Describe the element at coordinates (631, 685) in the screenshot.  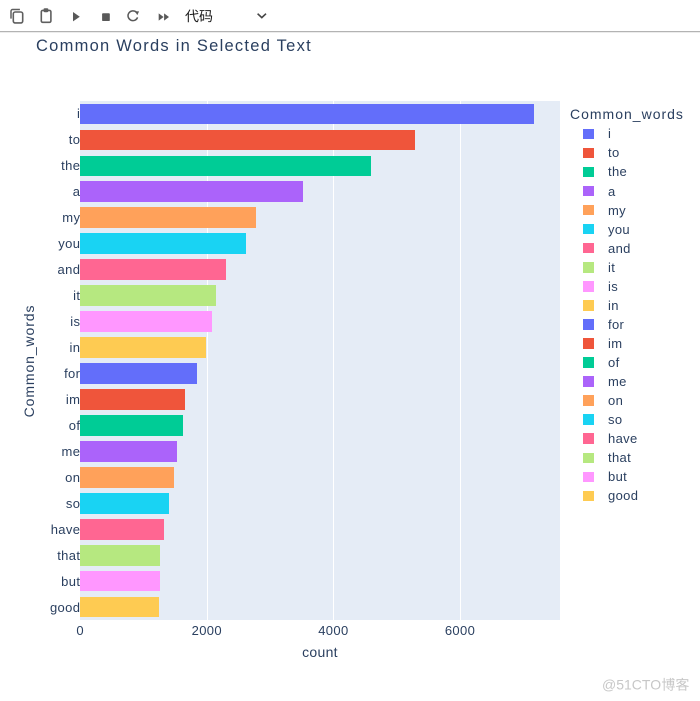
I see `svg-text: @51CTO` at that location.